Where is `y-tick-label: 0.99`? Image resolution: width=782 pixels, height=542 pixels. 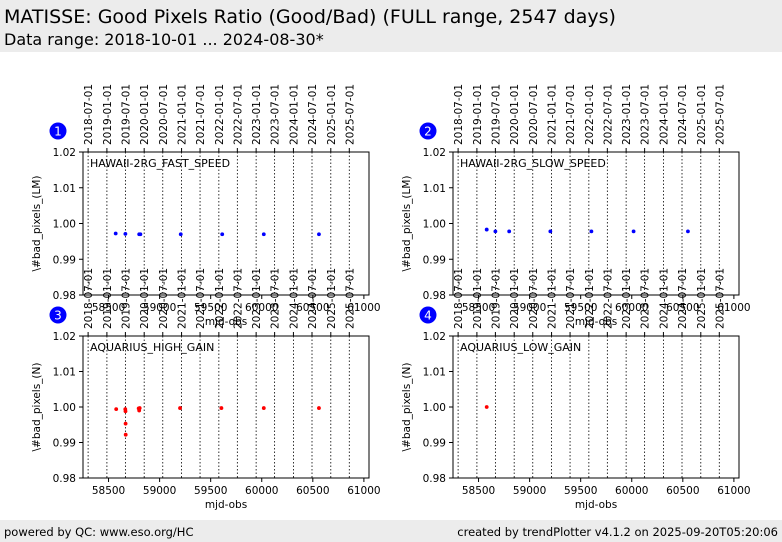
y-tick-label: 0.99 is located at coordinates (64, 444).